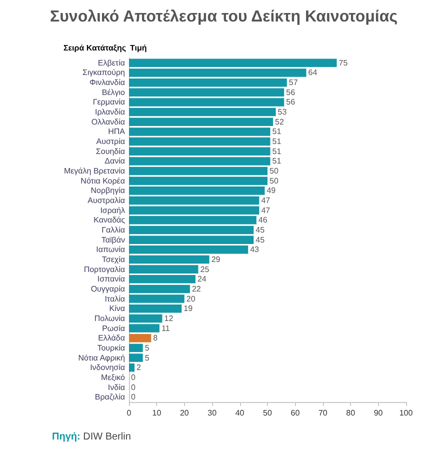 The width and height of the screenshot is (440, 461). What do you see at coordinates (139, 367) in the screenshot?
I see `data-label: 2` at bounding box center [139, 367].